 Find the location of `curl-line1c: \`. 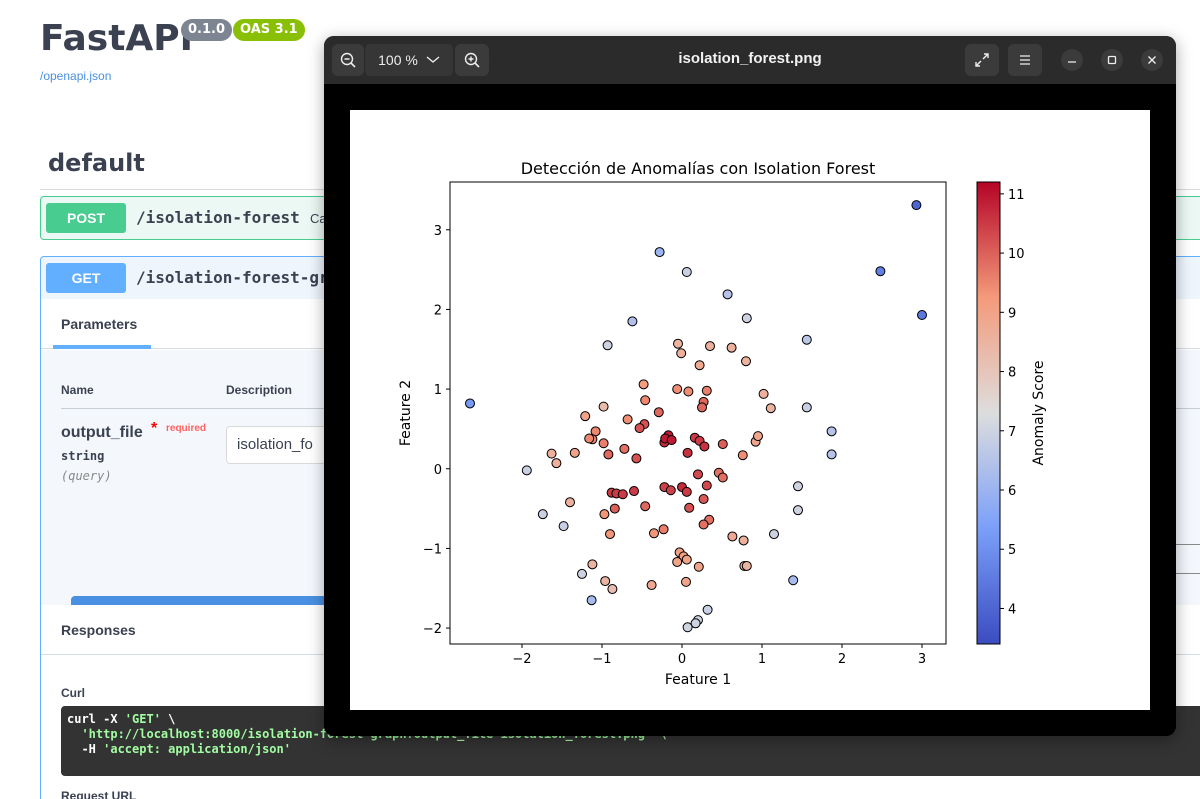

curl-line1c: \ is located at coordinates (168, 719).